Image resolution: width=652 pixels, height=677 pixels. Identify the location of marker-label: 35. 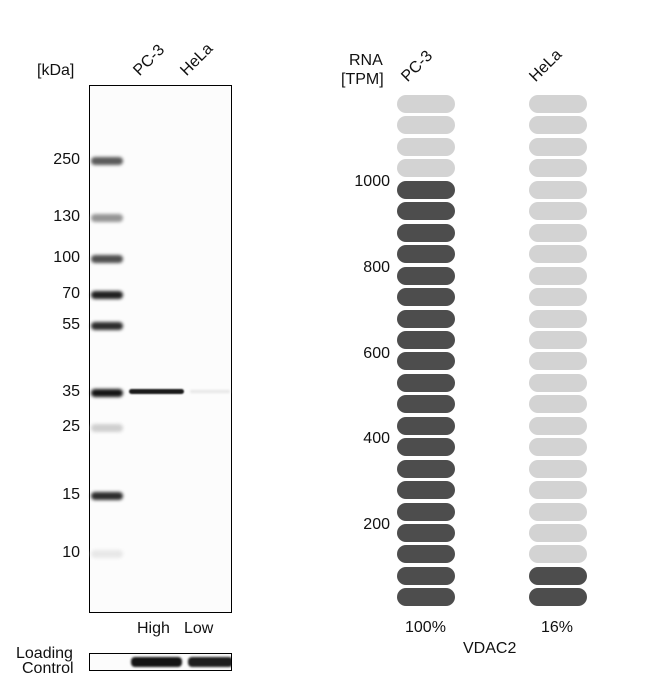
(71, 391).